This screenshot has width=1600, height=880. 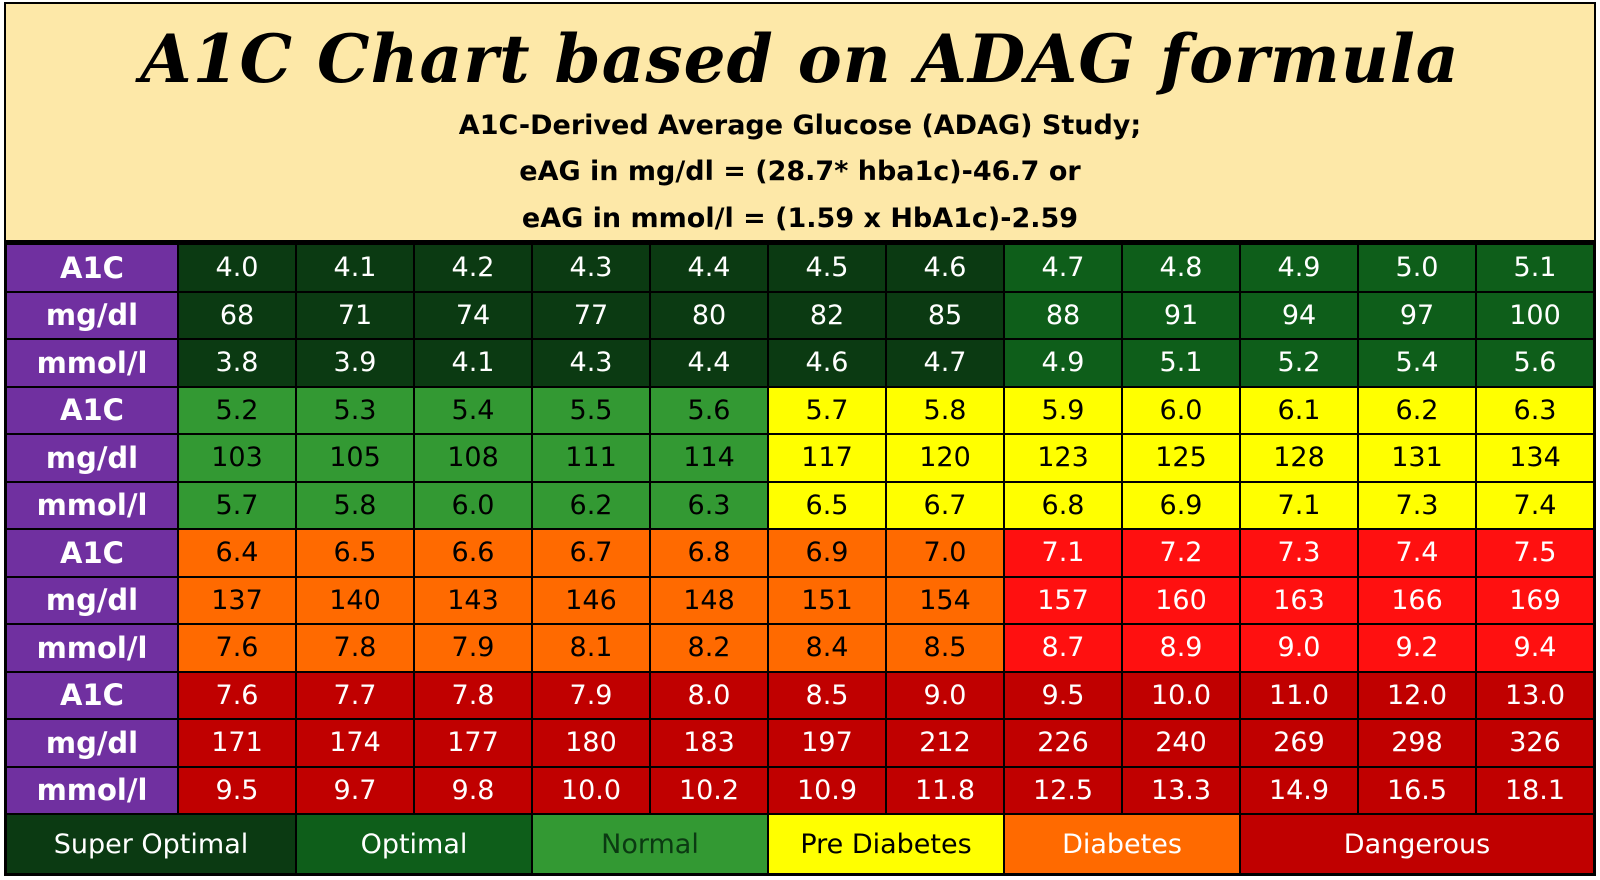 I want to click on a1c-row-cell: 13.0, so click(x=1535, y=695).